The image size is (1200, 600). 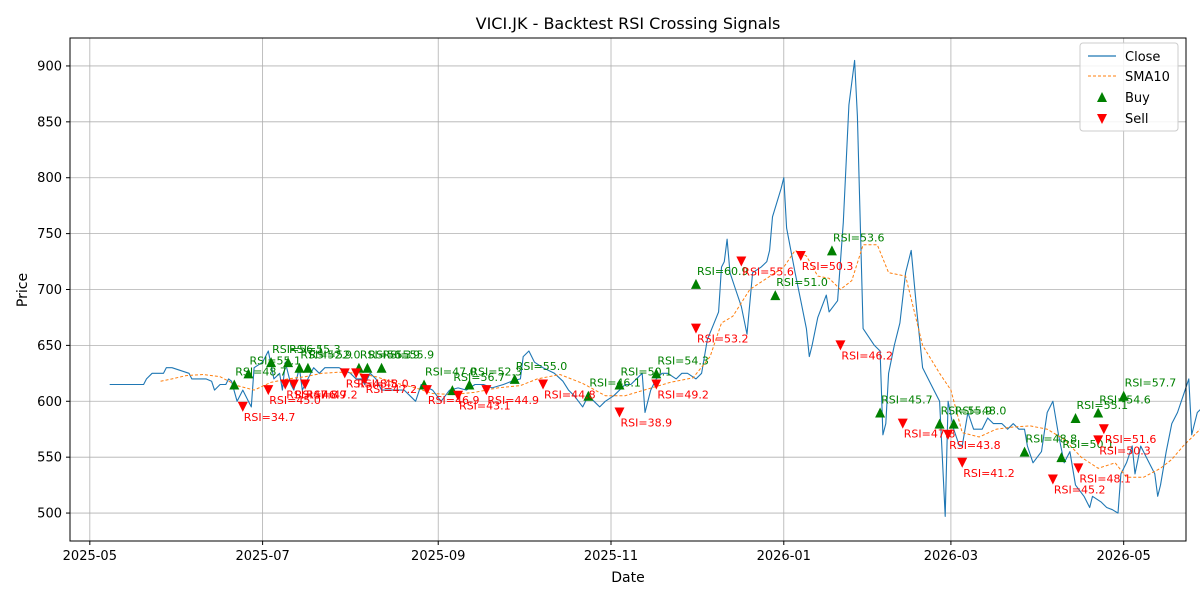 I want to click on sell-rsi-annotation: RSI=46.2, so click(x=867, y=355).